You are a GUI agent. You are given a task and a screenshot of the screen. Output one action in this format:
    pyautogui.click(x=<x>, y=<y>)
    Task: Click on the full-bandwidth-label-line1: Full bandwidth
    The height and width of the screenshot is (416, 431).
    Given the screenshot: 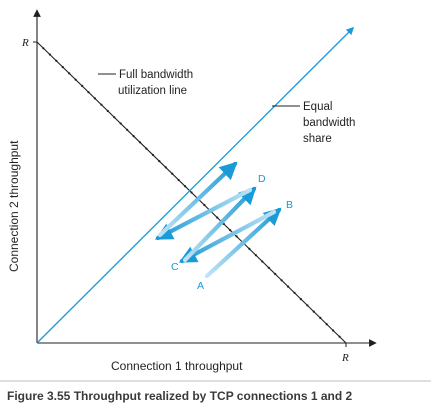 What is the action you would take?
    pyautogui.click(x=156, y=75)
    